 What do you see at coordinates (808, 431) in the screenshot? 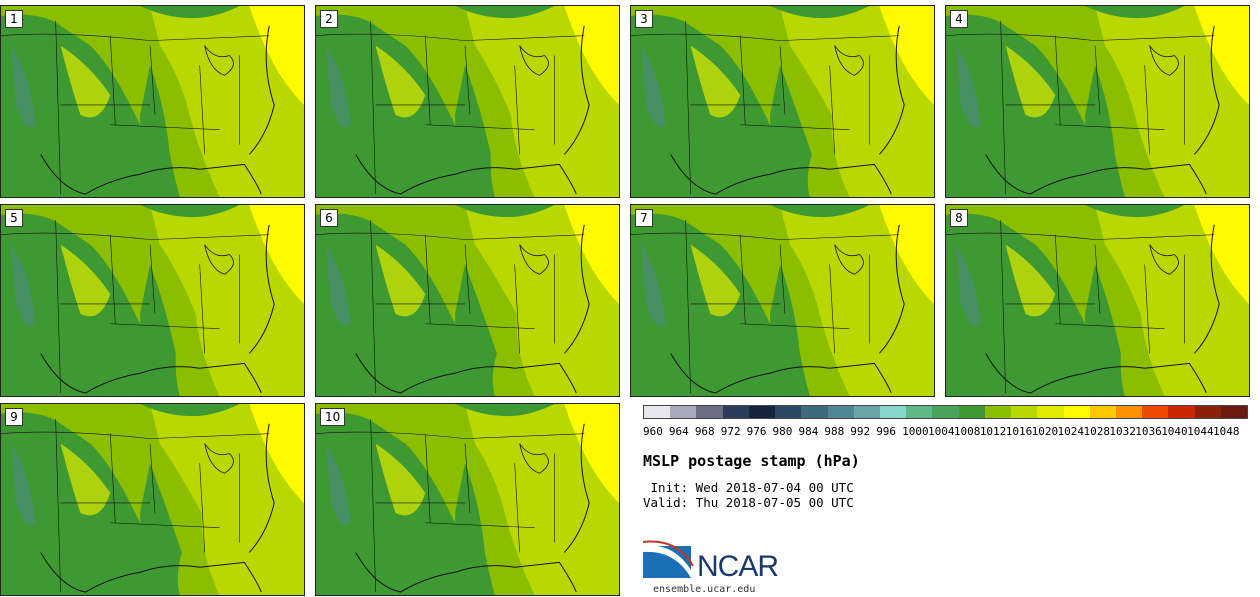
I see `legend-label: 984` at bounding box center [808, 431].